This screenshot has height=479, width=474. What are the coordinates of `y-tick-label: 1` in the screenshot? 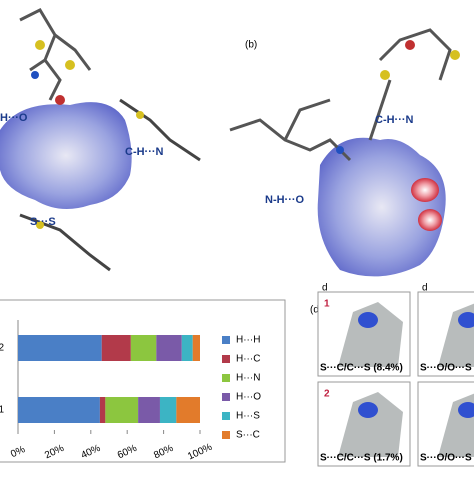 It's located at (2, 410).